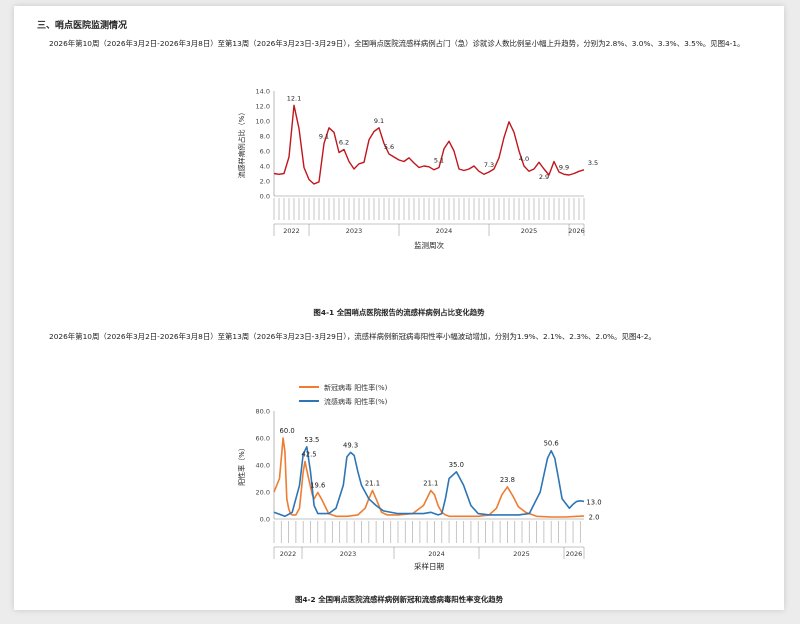 This screenshot has height=624, width=800. Describe the element at coordinates (507, 480) in the screenshot. I see `data-label: 23.8` at that location.